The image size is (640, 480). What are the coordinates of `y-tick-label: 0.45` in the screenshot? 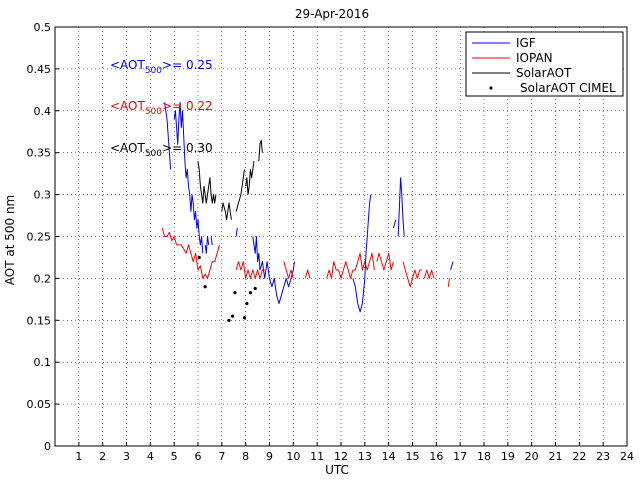 It's located at (39, 69).